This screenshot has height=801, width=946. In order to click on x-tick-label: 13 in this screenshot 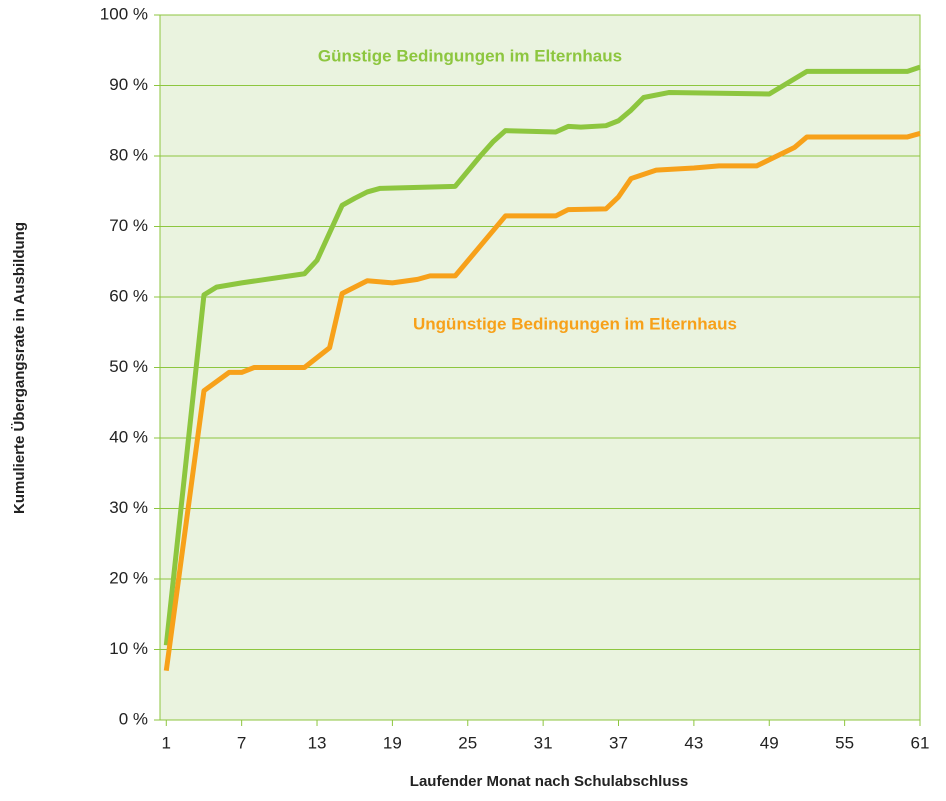, I will do `click(317, 742)`.